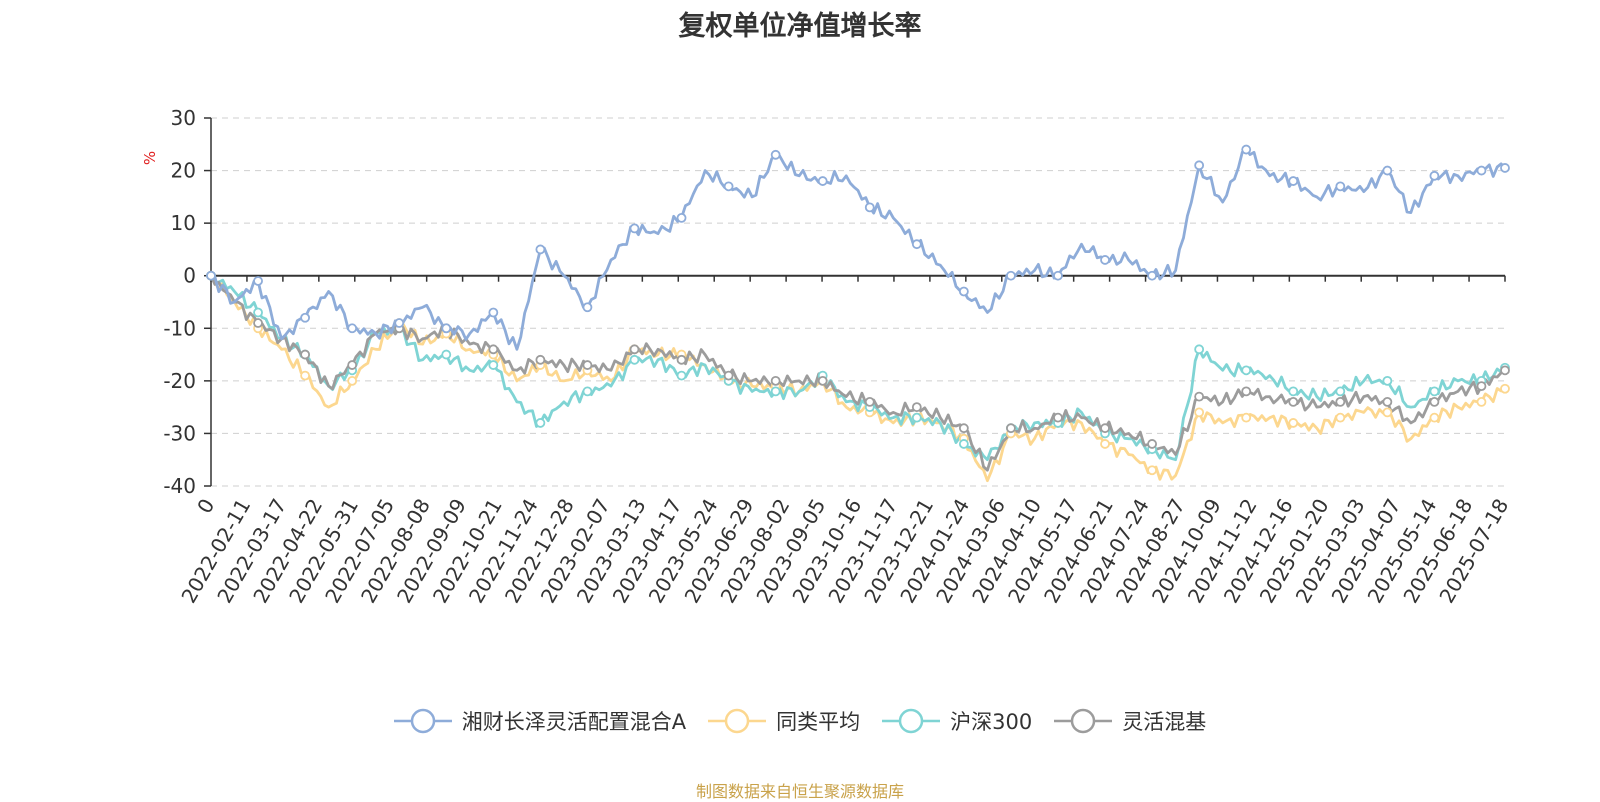 The width and height of the screenshot is (1600, 802). What do you see at coordinates (179, 433) in the screenshot?
I see `y-tick-label: -30` at bounding box center [179, 433].